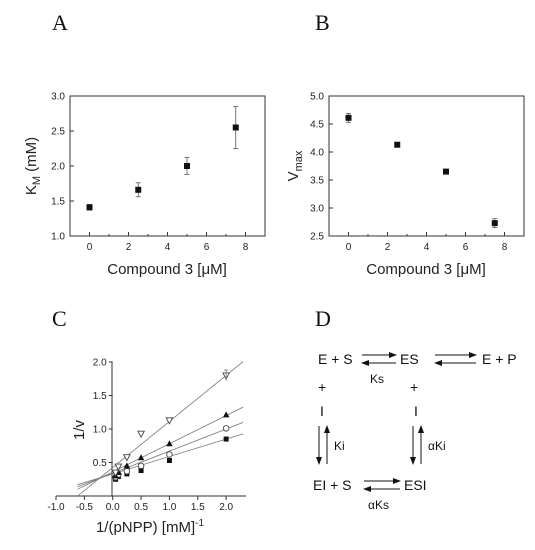  I want to click on scheme-ki: Ki, so click(339, 446).